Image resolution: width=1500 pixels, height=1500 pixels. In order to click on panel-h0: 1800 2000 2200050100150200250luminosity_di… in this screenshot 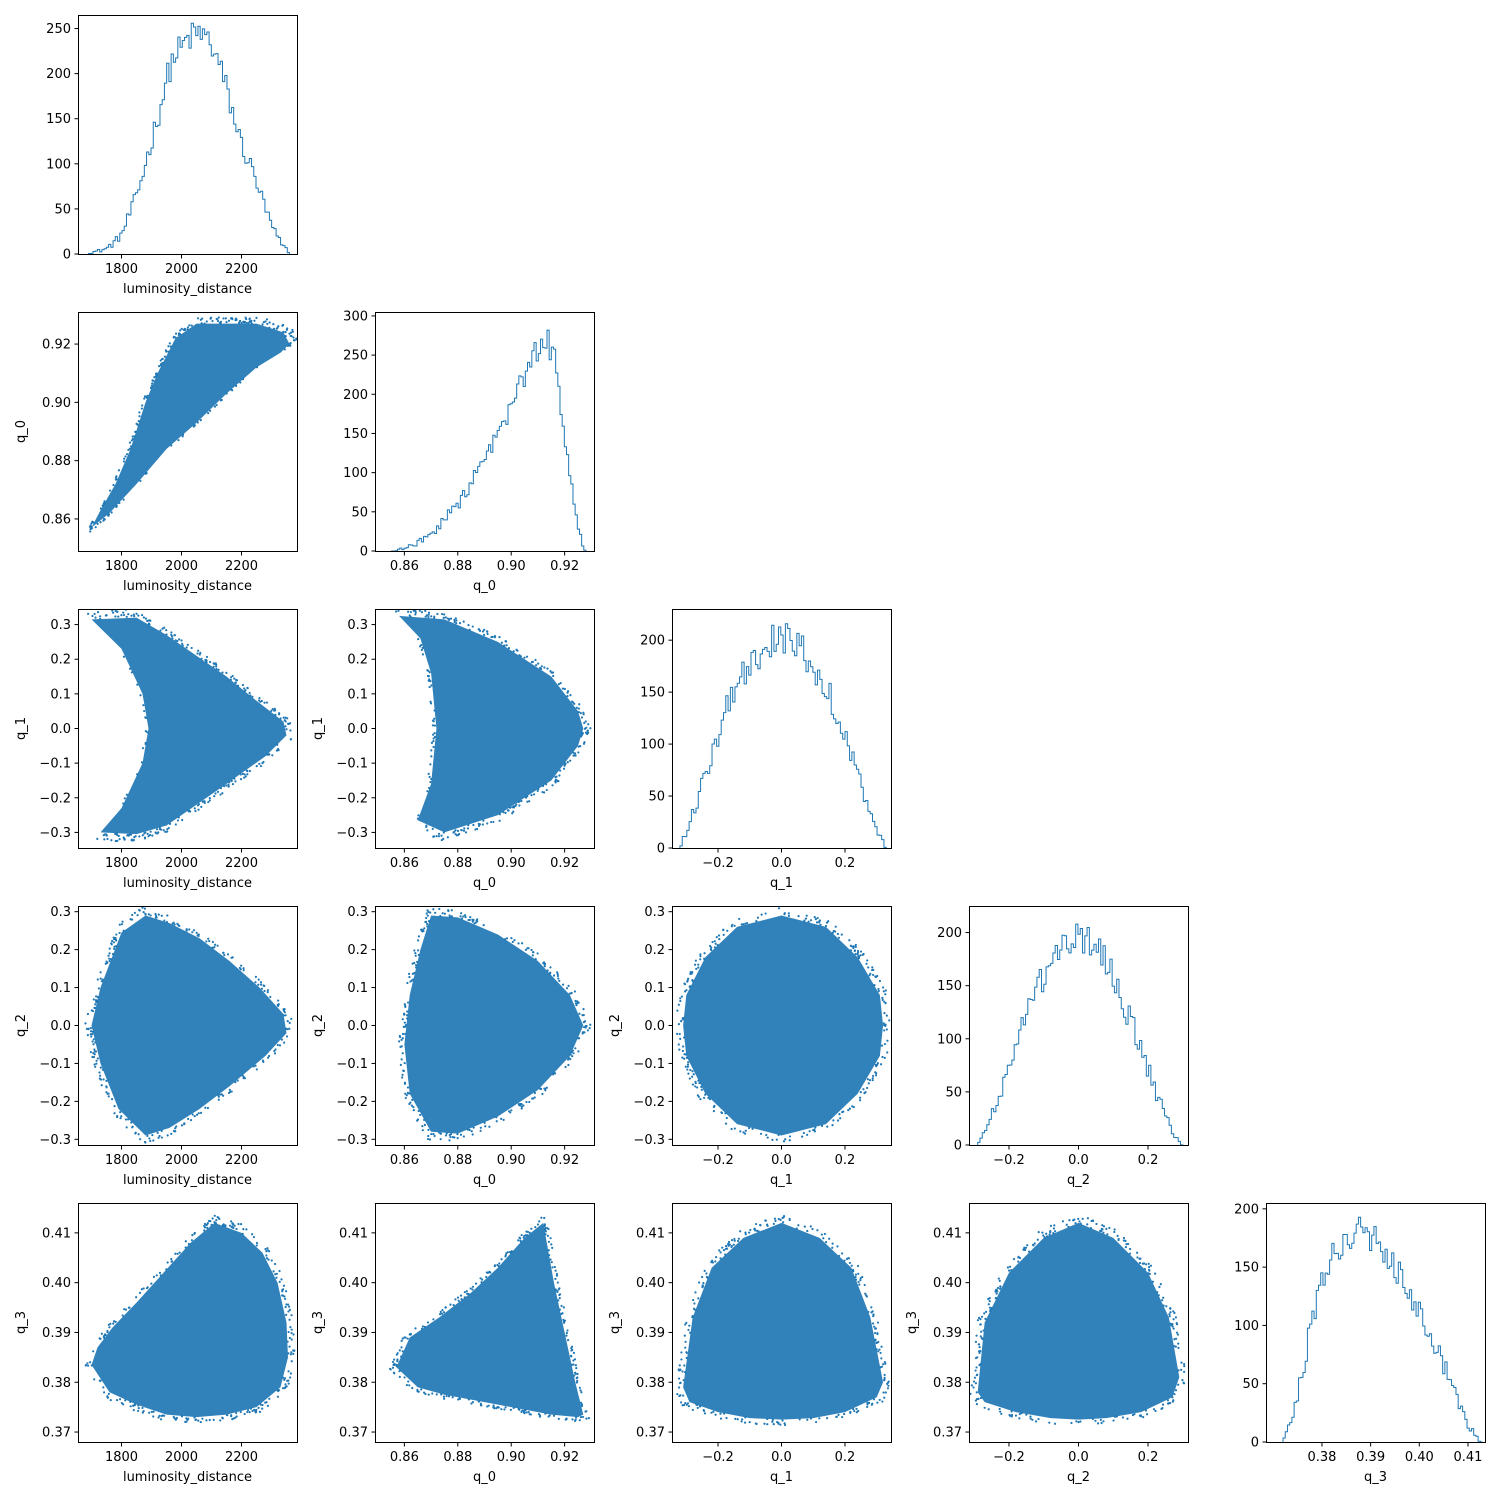, I will do `click(172, 156)`.